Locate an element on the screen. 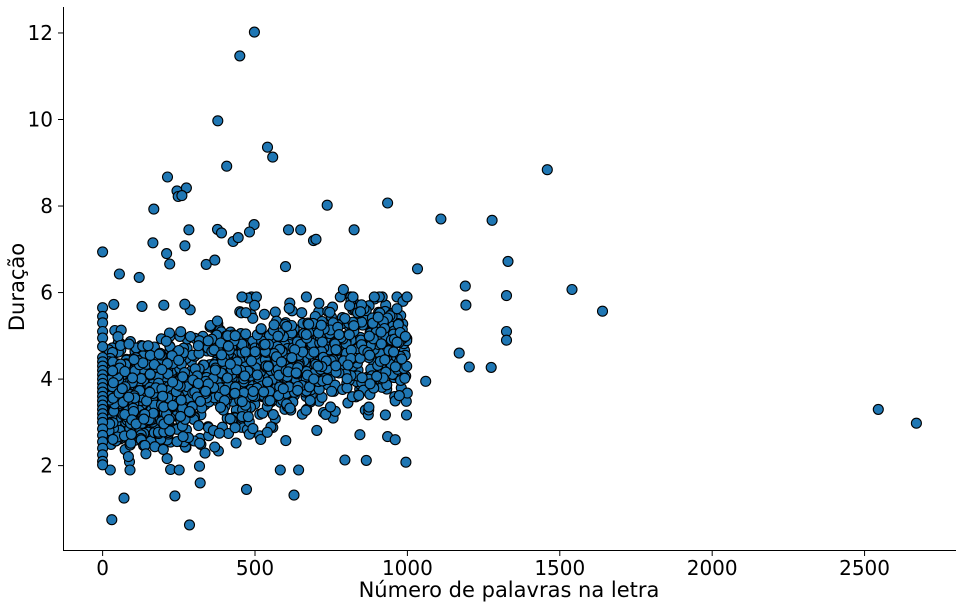 This screenshot has width=962, height=608. x-tick-label: 1000 is located at coordinates (407, 568).